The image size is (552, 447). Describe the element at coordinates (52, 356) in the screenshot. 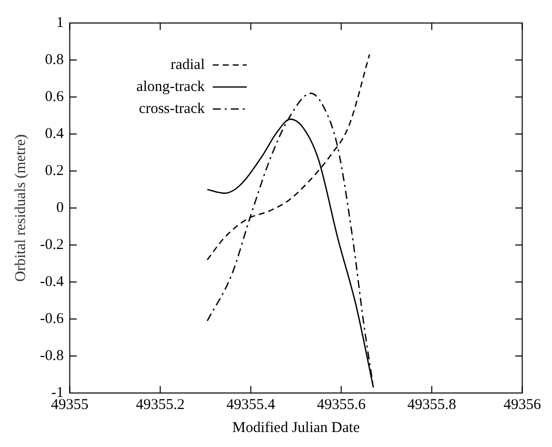

I see `y-tick-label: -0.8` at that location.